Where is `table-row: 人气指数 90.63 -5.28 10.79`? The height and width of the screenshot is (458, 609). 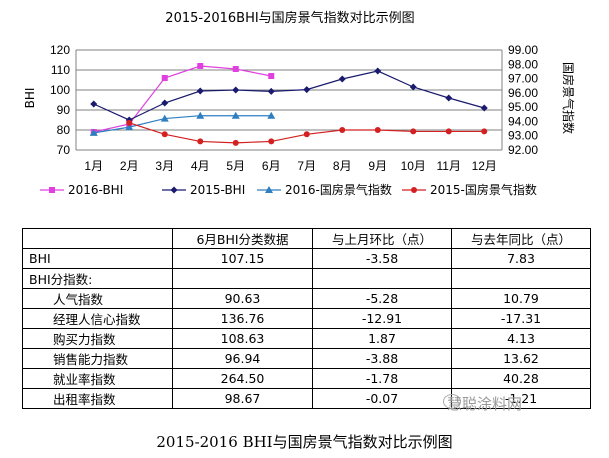 table-row: 人气指数 90.63 -5.28 10.79 is located at coordinates (306, 298).